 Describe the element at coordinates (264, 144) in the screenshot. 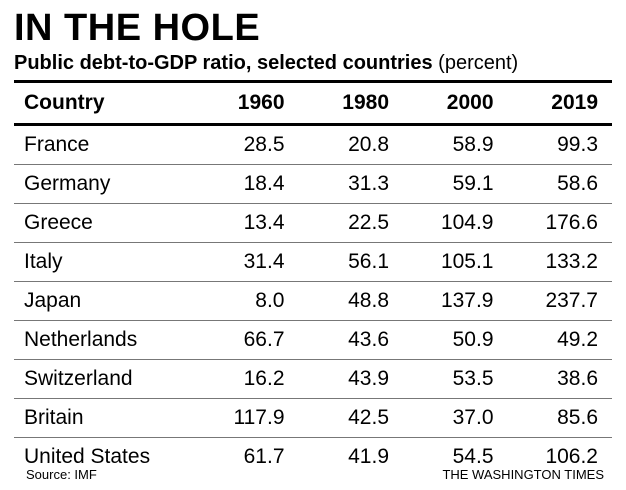

I see `value-cell: 28.5` at that location.